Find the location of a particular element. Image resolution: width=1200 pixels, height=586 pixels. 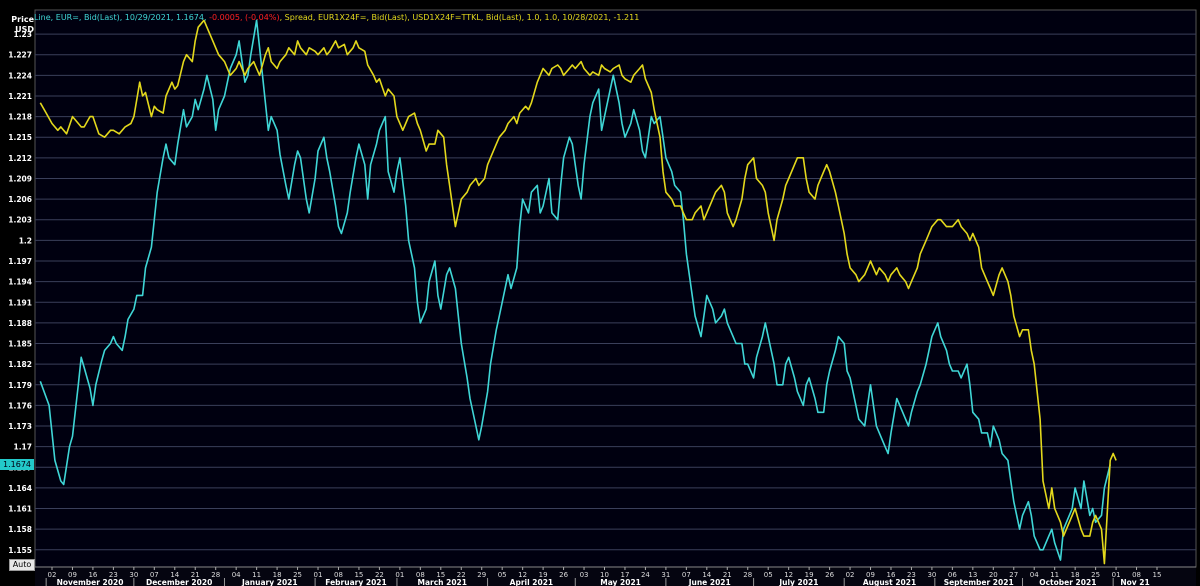

y-tick-label: 1.206 is located at coordinates (20, 199).